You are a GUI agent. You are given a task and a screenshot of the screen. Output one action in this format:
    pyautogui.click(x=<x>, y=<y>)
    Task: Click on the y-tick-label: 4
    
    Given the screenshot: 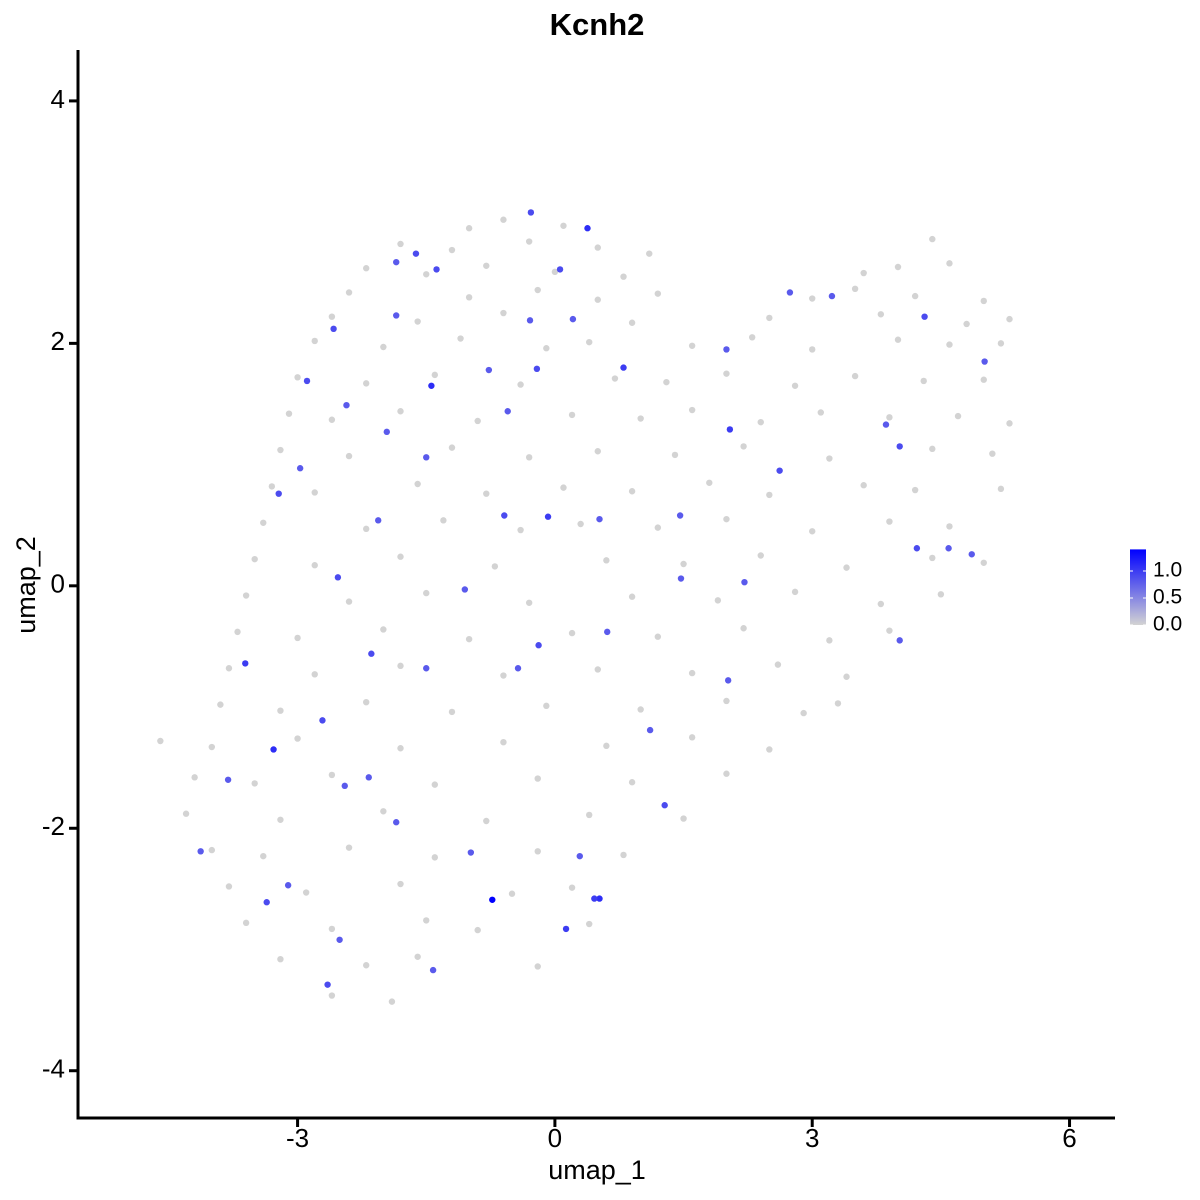 What is the action you would take?
    pyautogui.click(x=58, y=99)
    